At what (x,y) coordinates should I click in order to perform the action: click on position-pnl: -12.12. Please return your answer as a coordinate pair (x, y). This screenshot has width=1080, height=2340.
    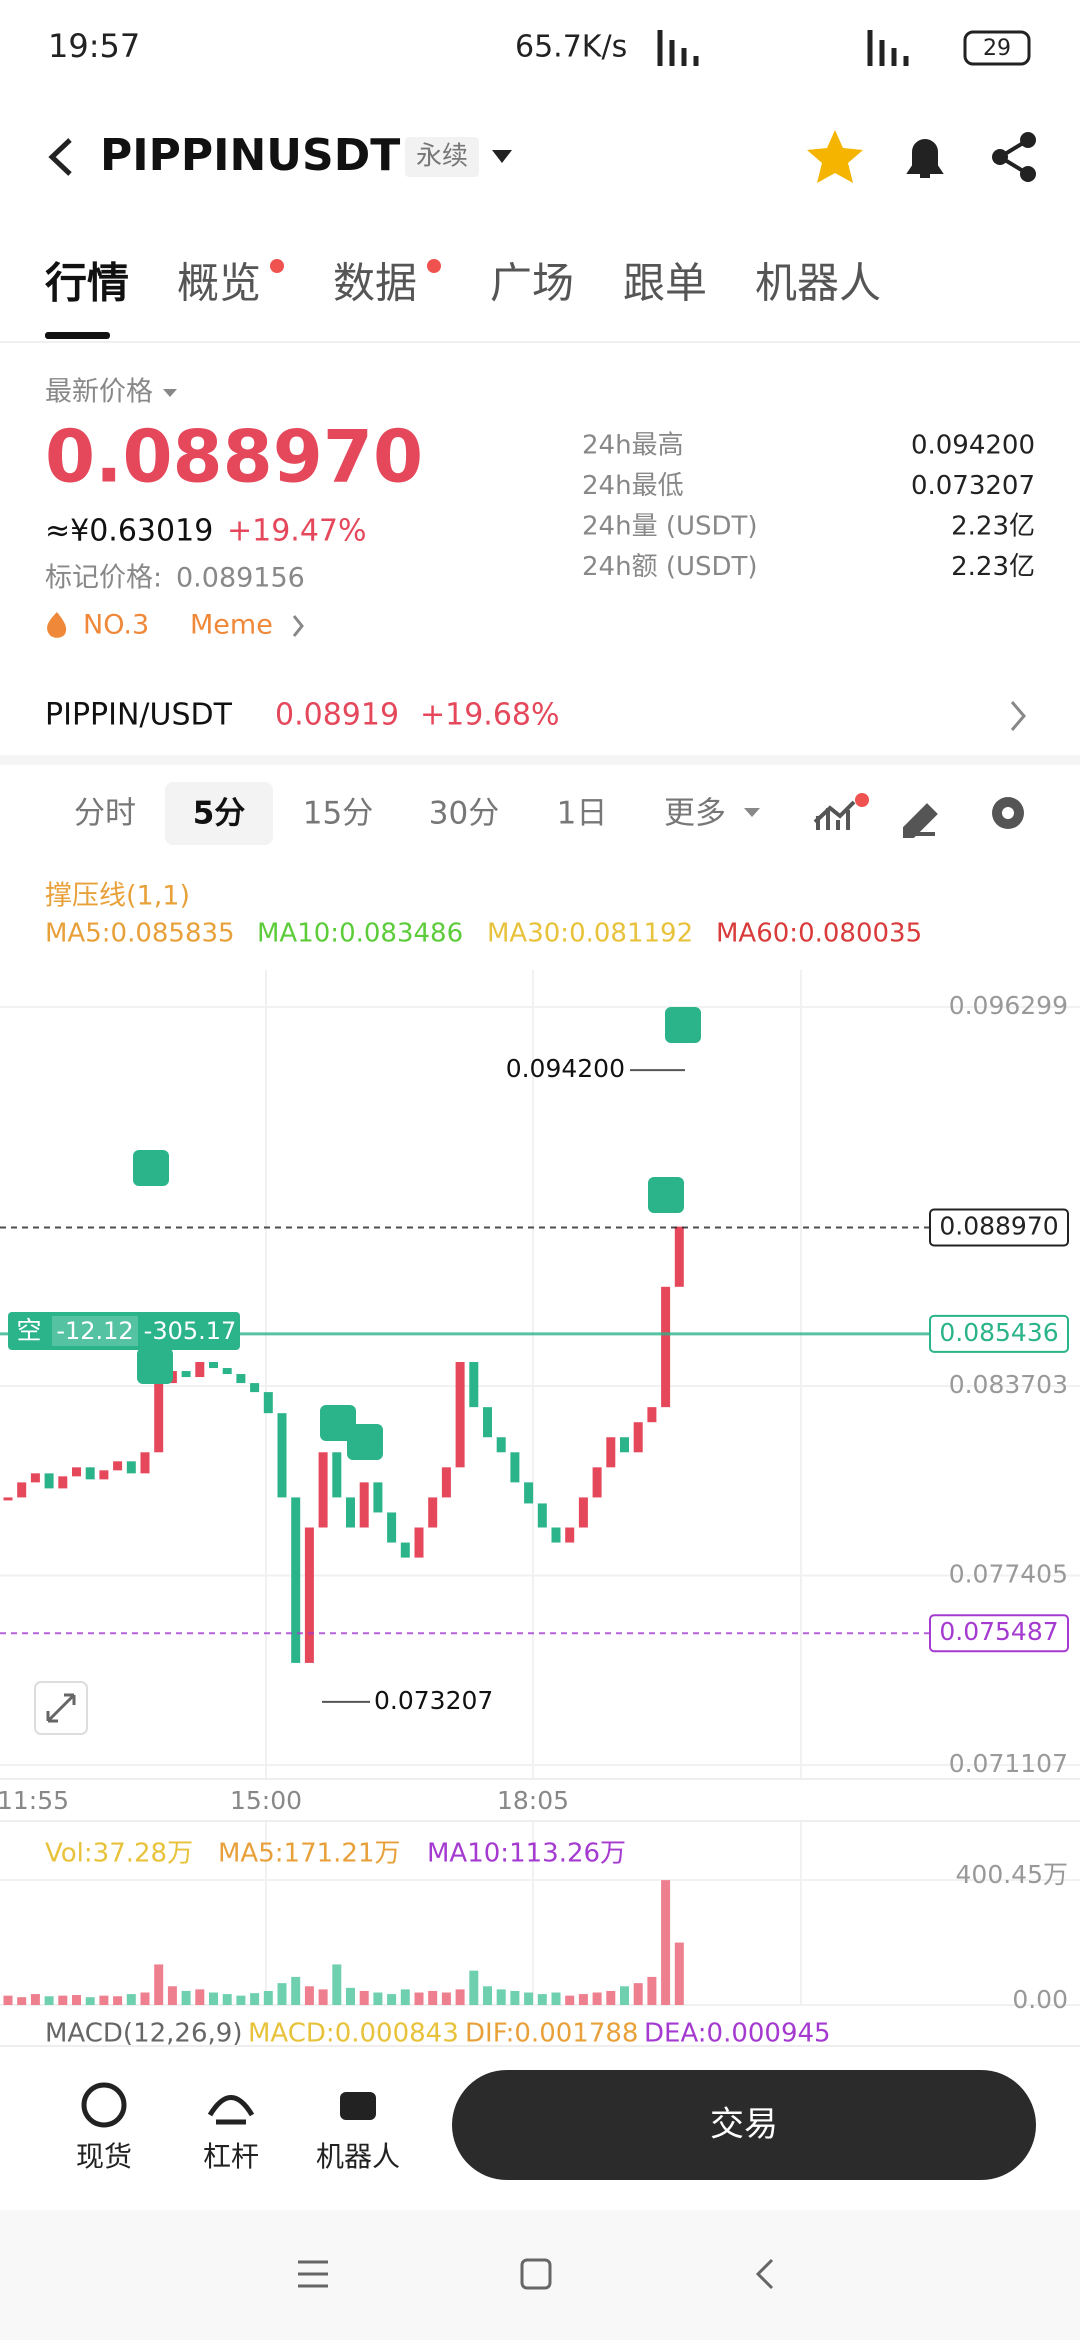
    Looking at the image, I should click on (94, 1331).